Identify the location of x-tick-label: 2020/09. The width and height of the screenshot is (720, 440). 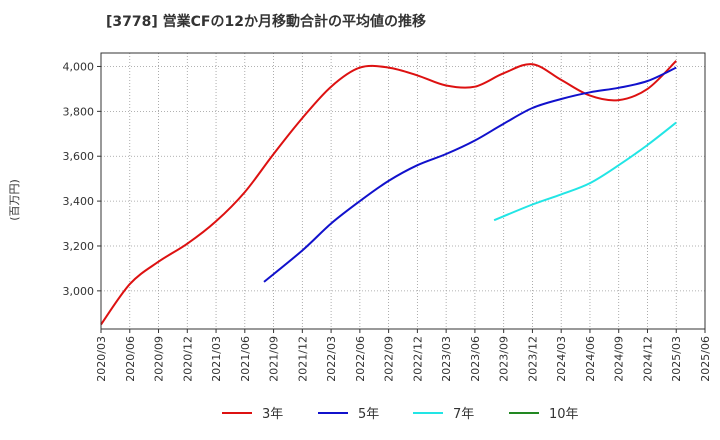
(159, 359).